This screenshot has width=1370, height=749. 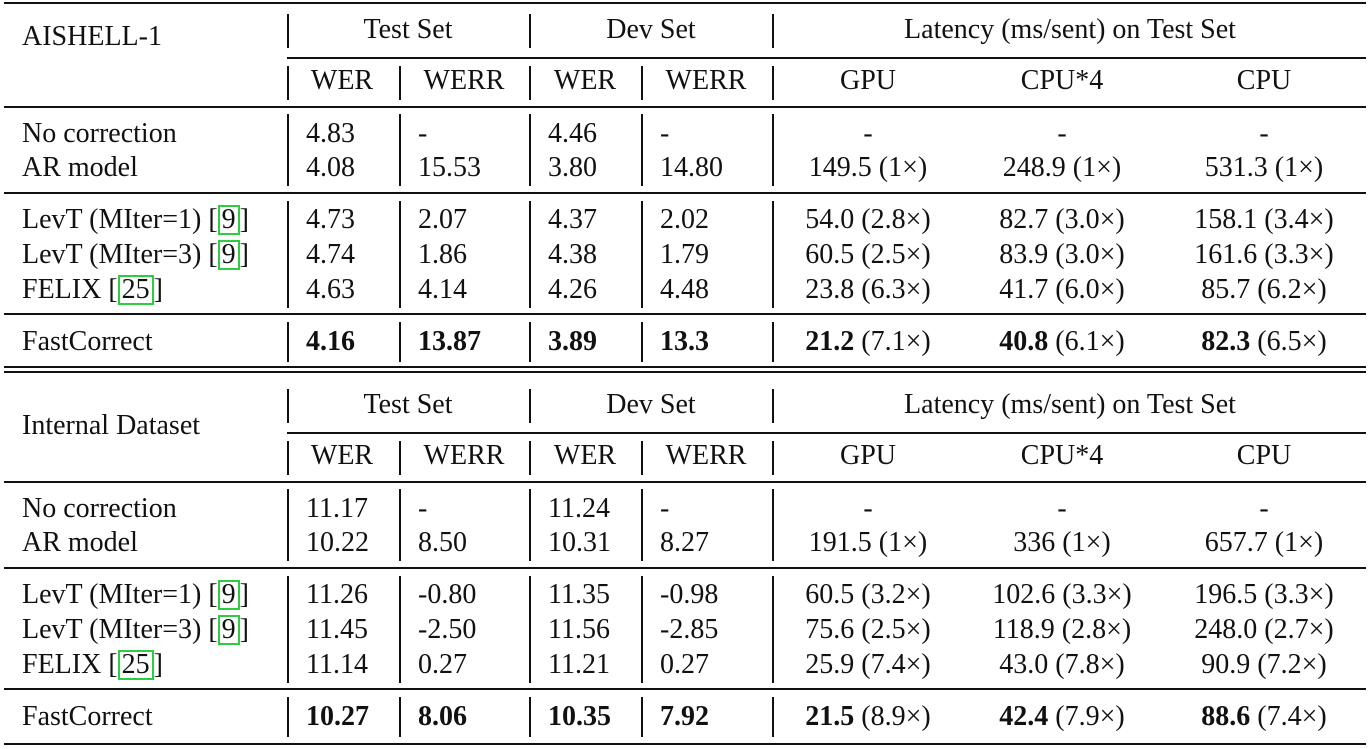 What do you see at coordinates (449, 168) in the screenshot?
I see `metric-value: 15.53` at bounding box center [449, 168].